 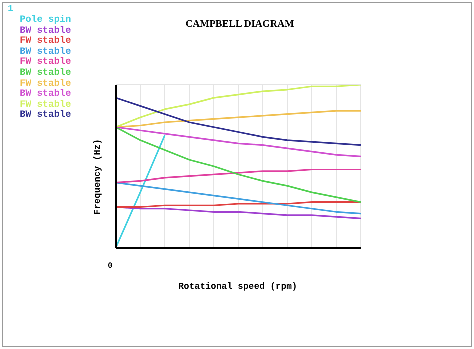 I want to click on chart-title: CAMPBELL DIAGRAM, so click(x=240, y=24).